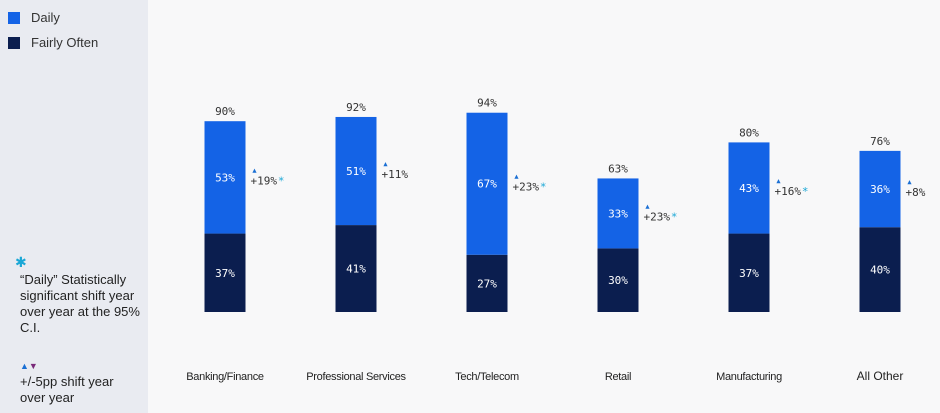 The width and height of the screenshot is (940, 413). I want to click on data-label-daily-manufacturing: 43%, so click(749, 188).